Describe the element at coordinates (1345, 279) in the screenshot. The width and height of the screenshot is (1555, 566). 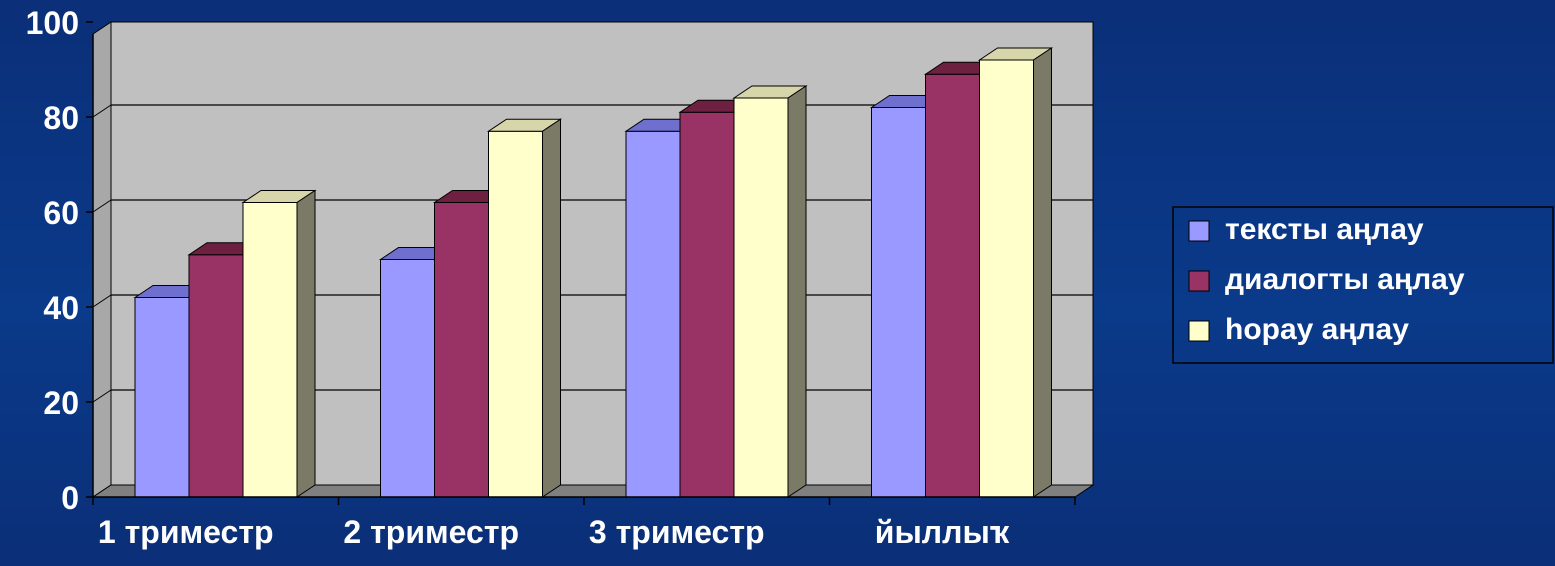
I see `legend-label: диалогты аңлау` at that location.